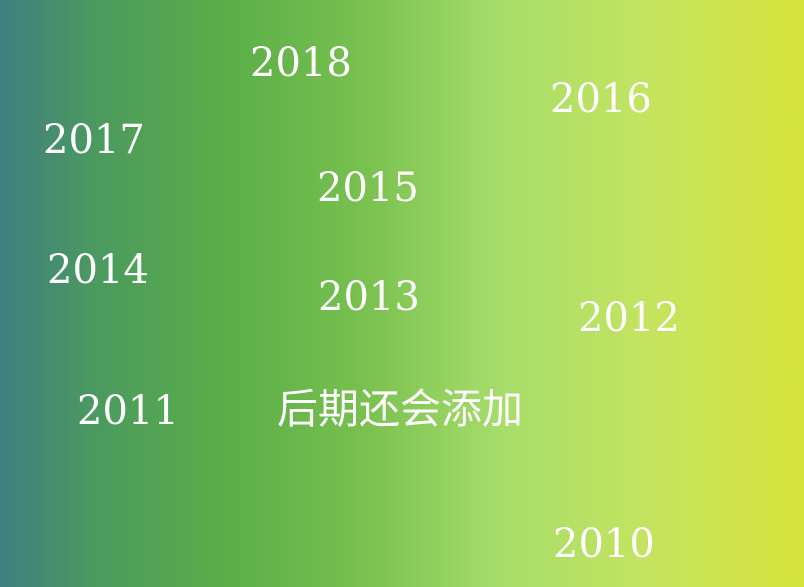 Image resolution: width=804 pixels, height=587 pixels. What do you see at coordinates (629, 318) in the screenshot?
I see `year-2012: 2012` at bounding box center [629, 318].